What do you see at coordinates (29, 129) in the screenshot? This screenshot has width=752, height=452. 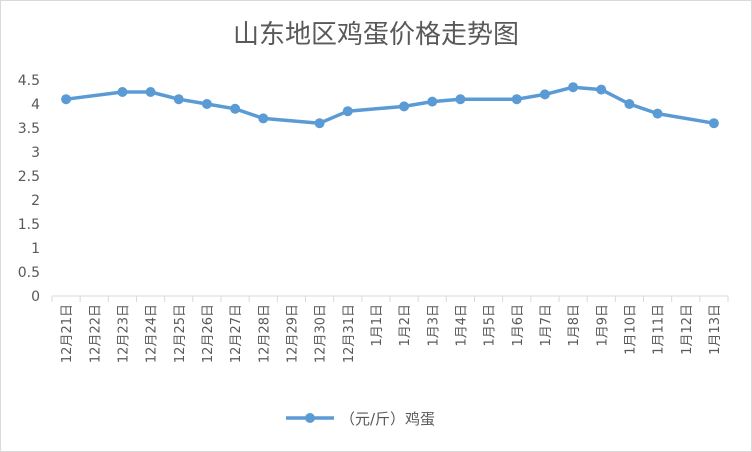 I see `y-tick-label: 3.5` at bounding box center [29, 129].